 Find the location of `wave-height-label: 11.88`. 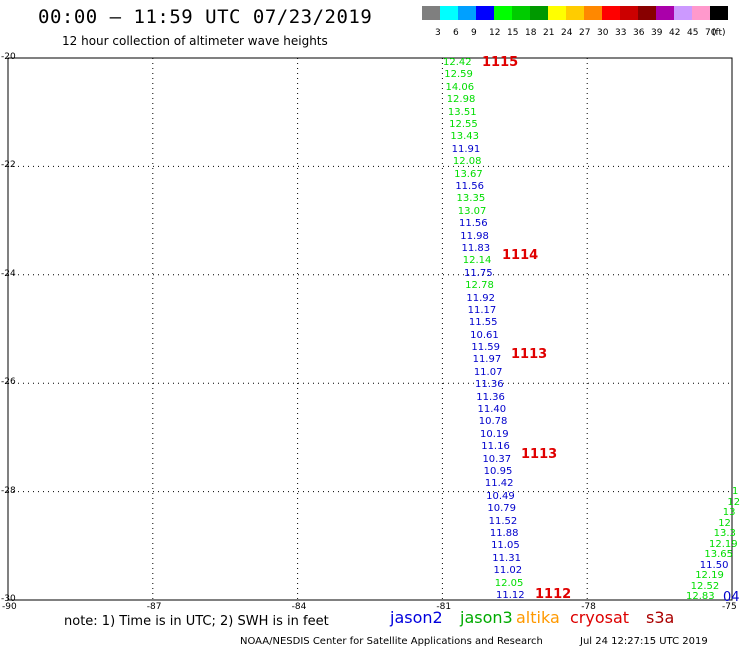

wave-height-label: 11.88 is located at coordinates (504, 534).